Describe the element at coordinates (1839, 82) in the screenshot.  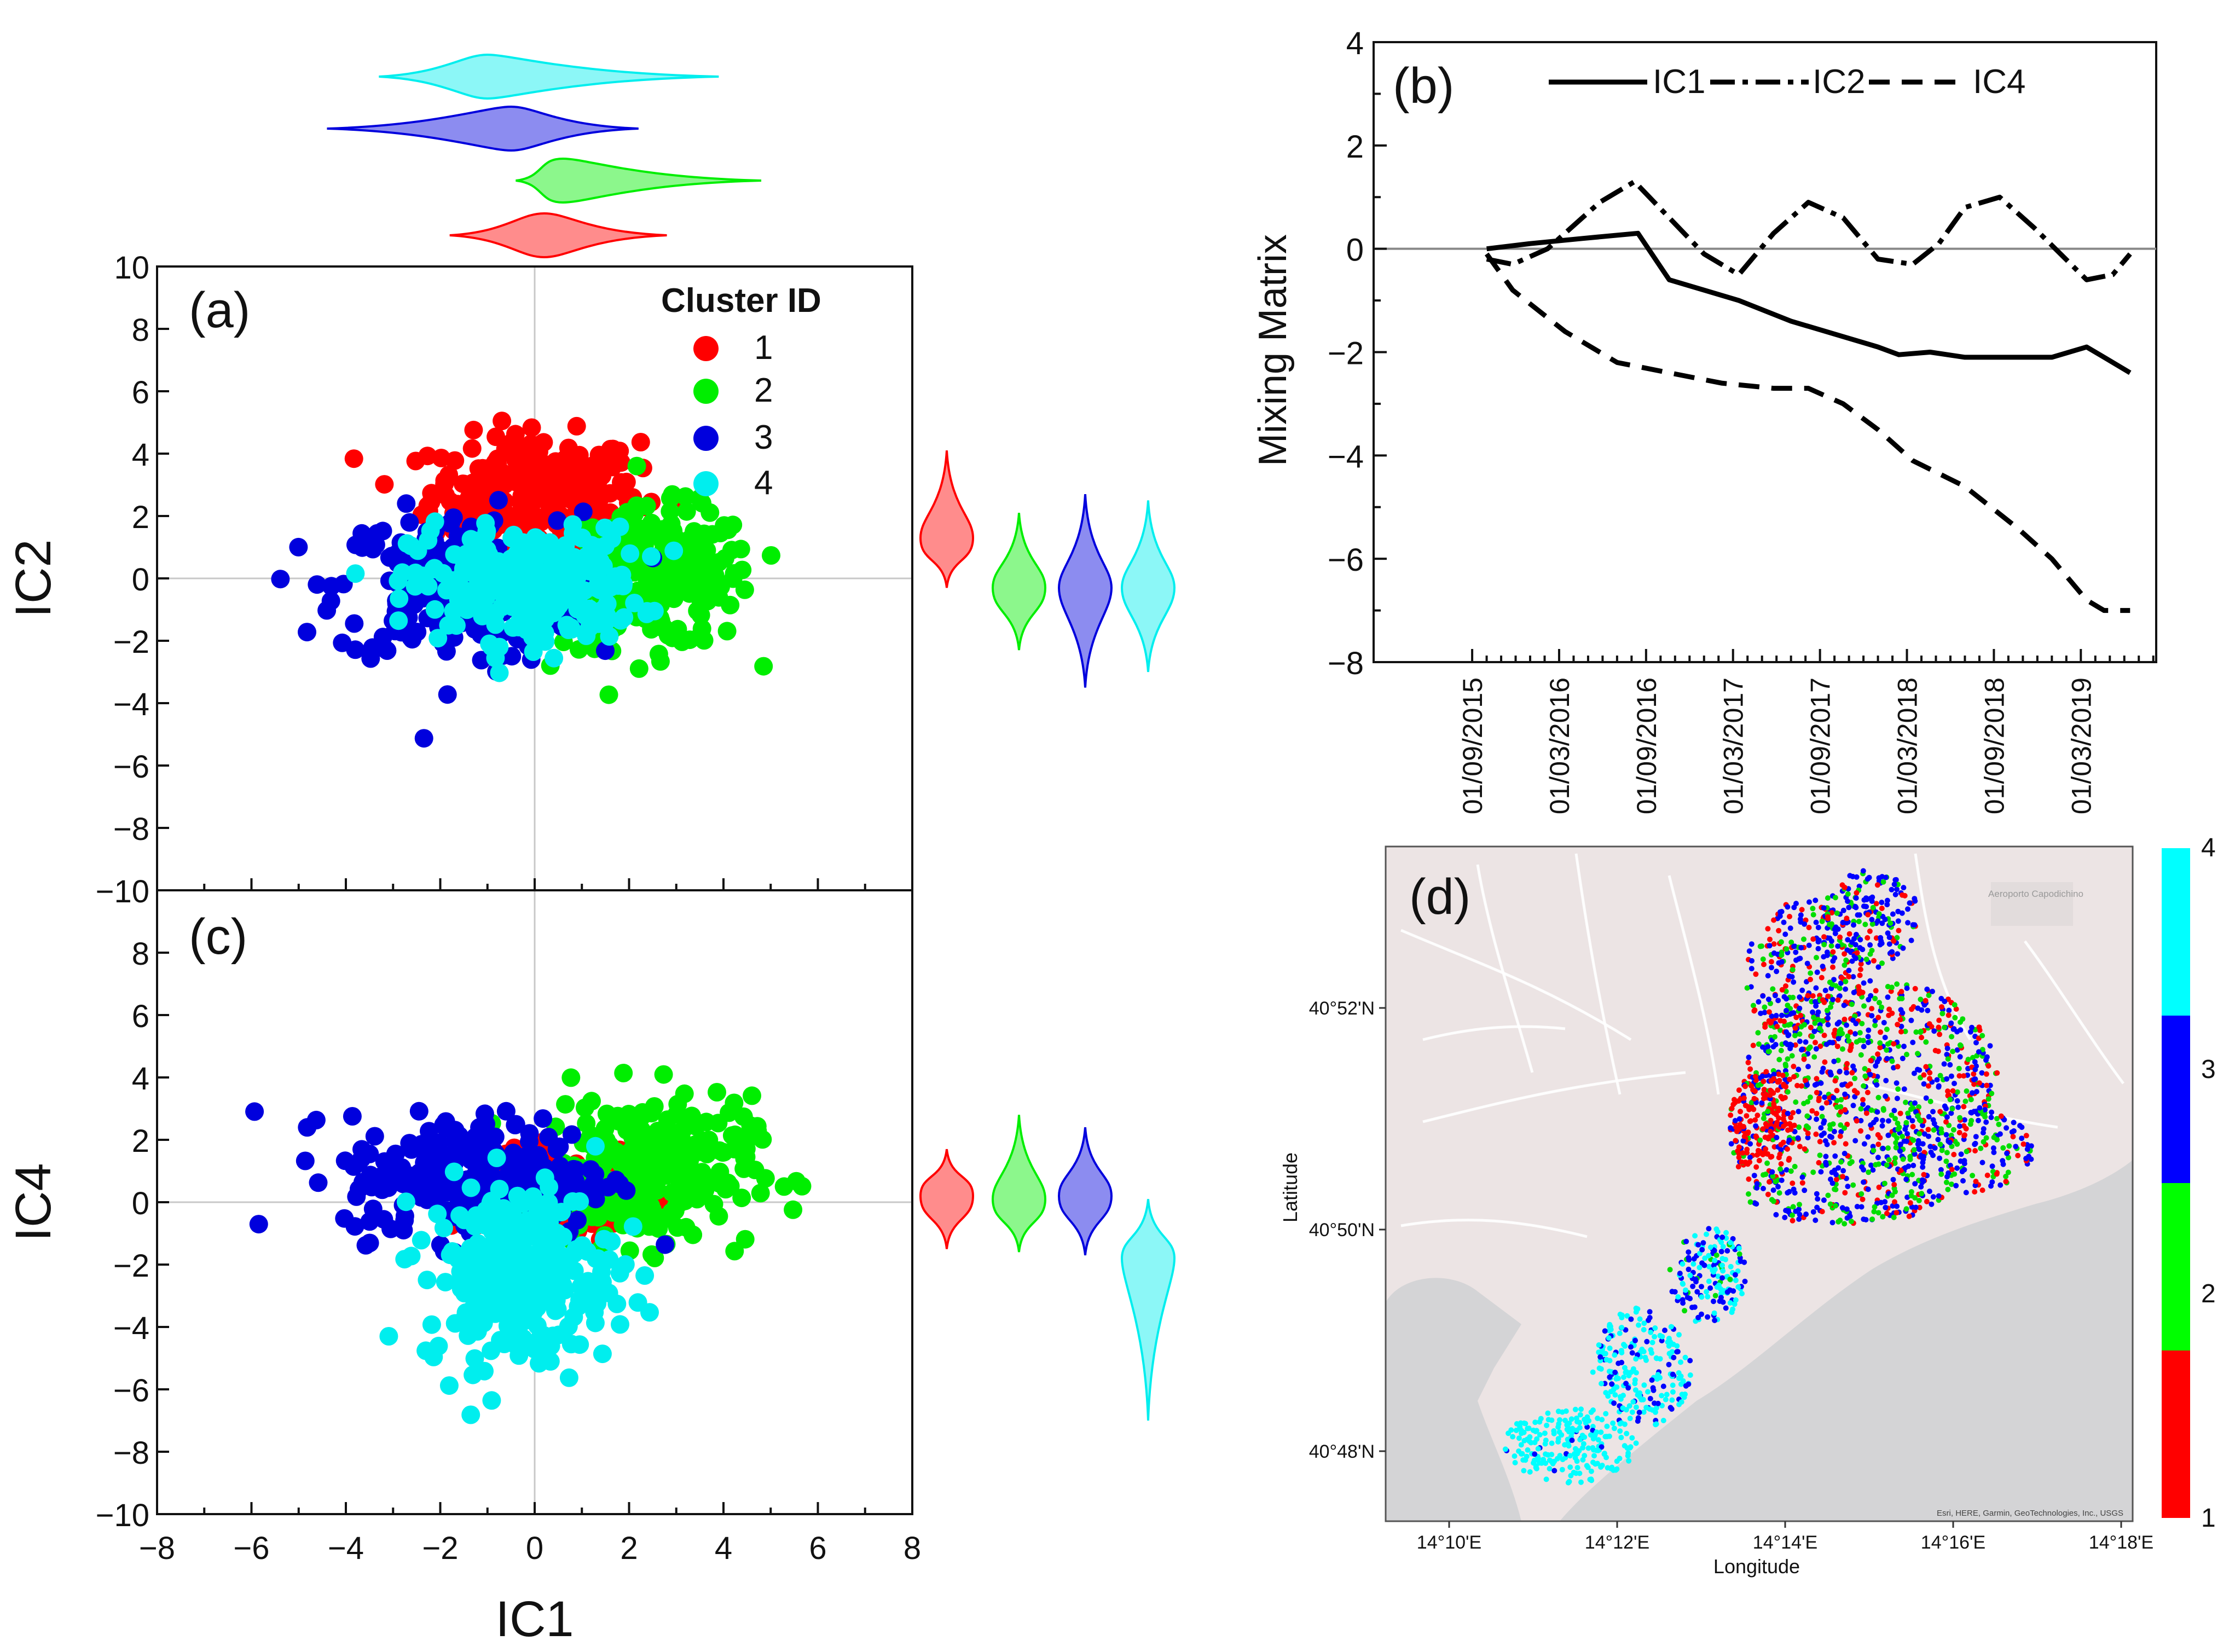
I see `legend-label-ic2: IC2` at that location.